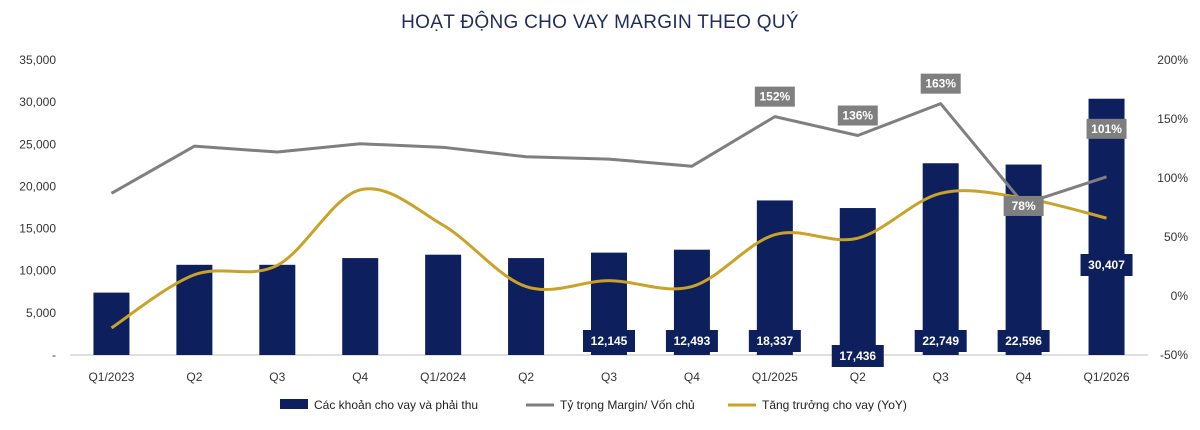 The width and height of the screenshot is (1200, 430). I want to click on legend-label-ratio: Tỷ trọng Margin/ Vốn chủ, so click(627, 405).